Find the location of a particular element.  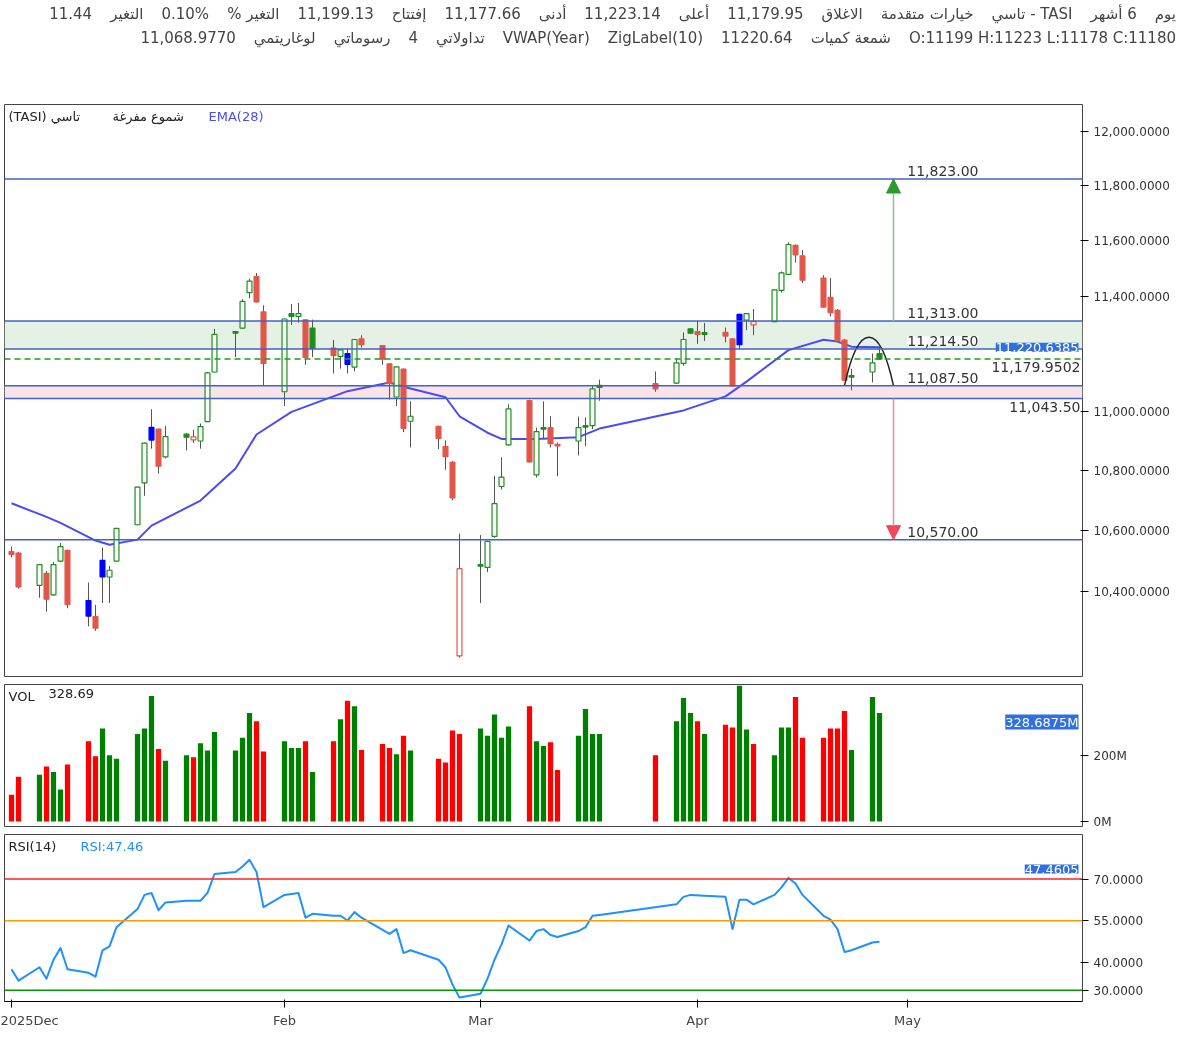

x-tick-label: 2025Dec is located at coordinates (29, 1020).